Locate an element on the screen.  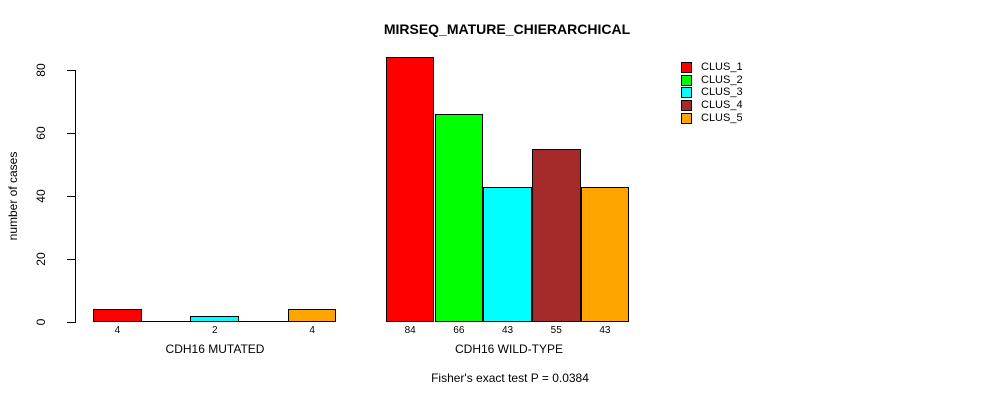
legend-label: CLUS_1 is located at coordinates (722, 66).